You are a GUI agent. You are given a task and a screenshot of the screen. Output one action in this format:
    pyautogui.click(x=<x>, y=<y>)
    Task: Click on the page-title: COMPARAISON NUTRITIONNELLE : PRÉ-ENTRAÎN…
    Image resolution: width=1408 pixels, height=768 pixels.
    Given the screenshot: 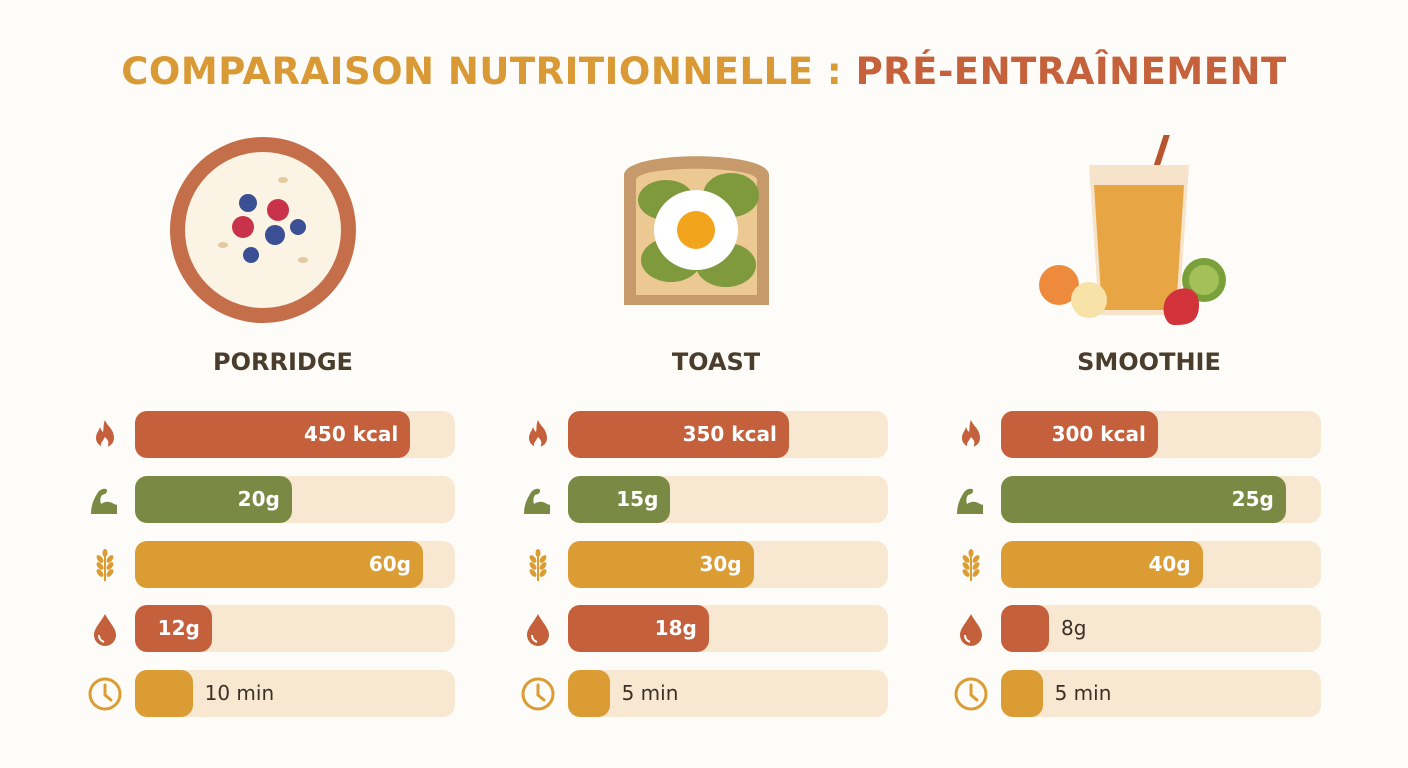 What is the action you would take?
    pyautogui.click(x=704, y=71)
    